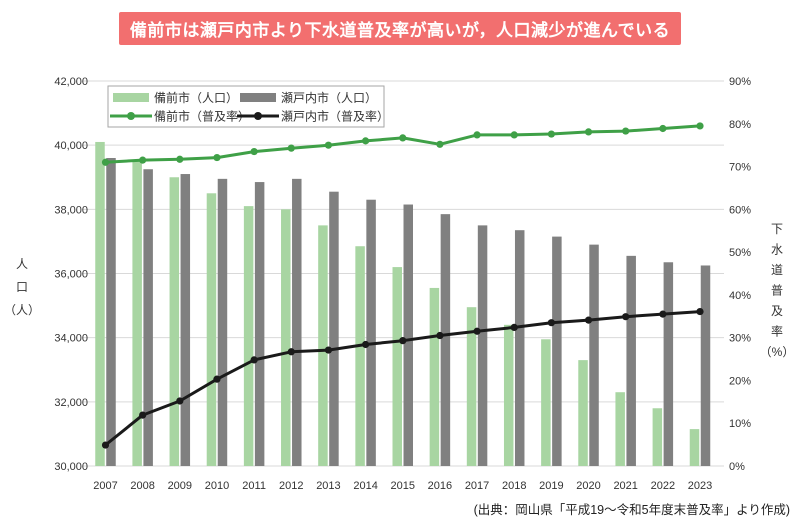 This screenshot has height=529, width=800. I want to click on x-axis-label: 2007, so click(105, 486).